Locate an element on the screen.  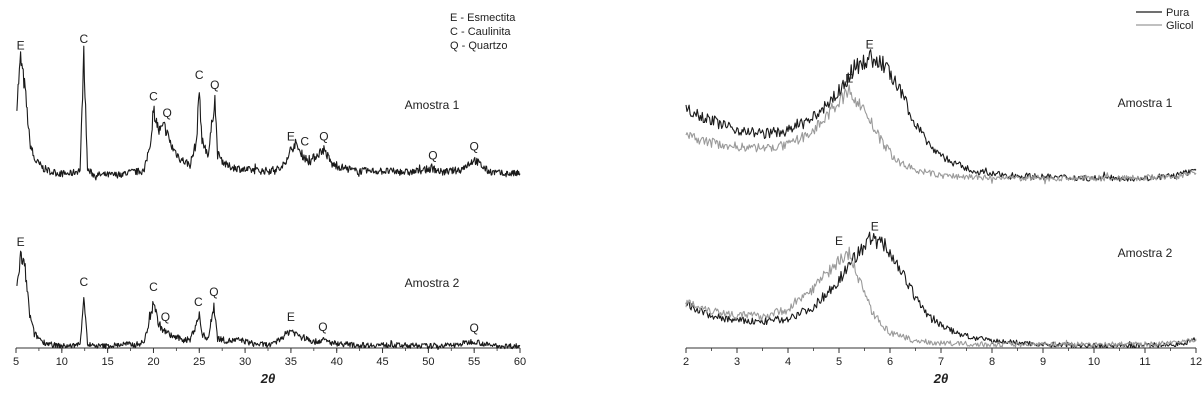
peak-key-note: C - Caulinita is located at coordinates (480, 32).